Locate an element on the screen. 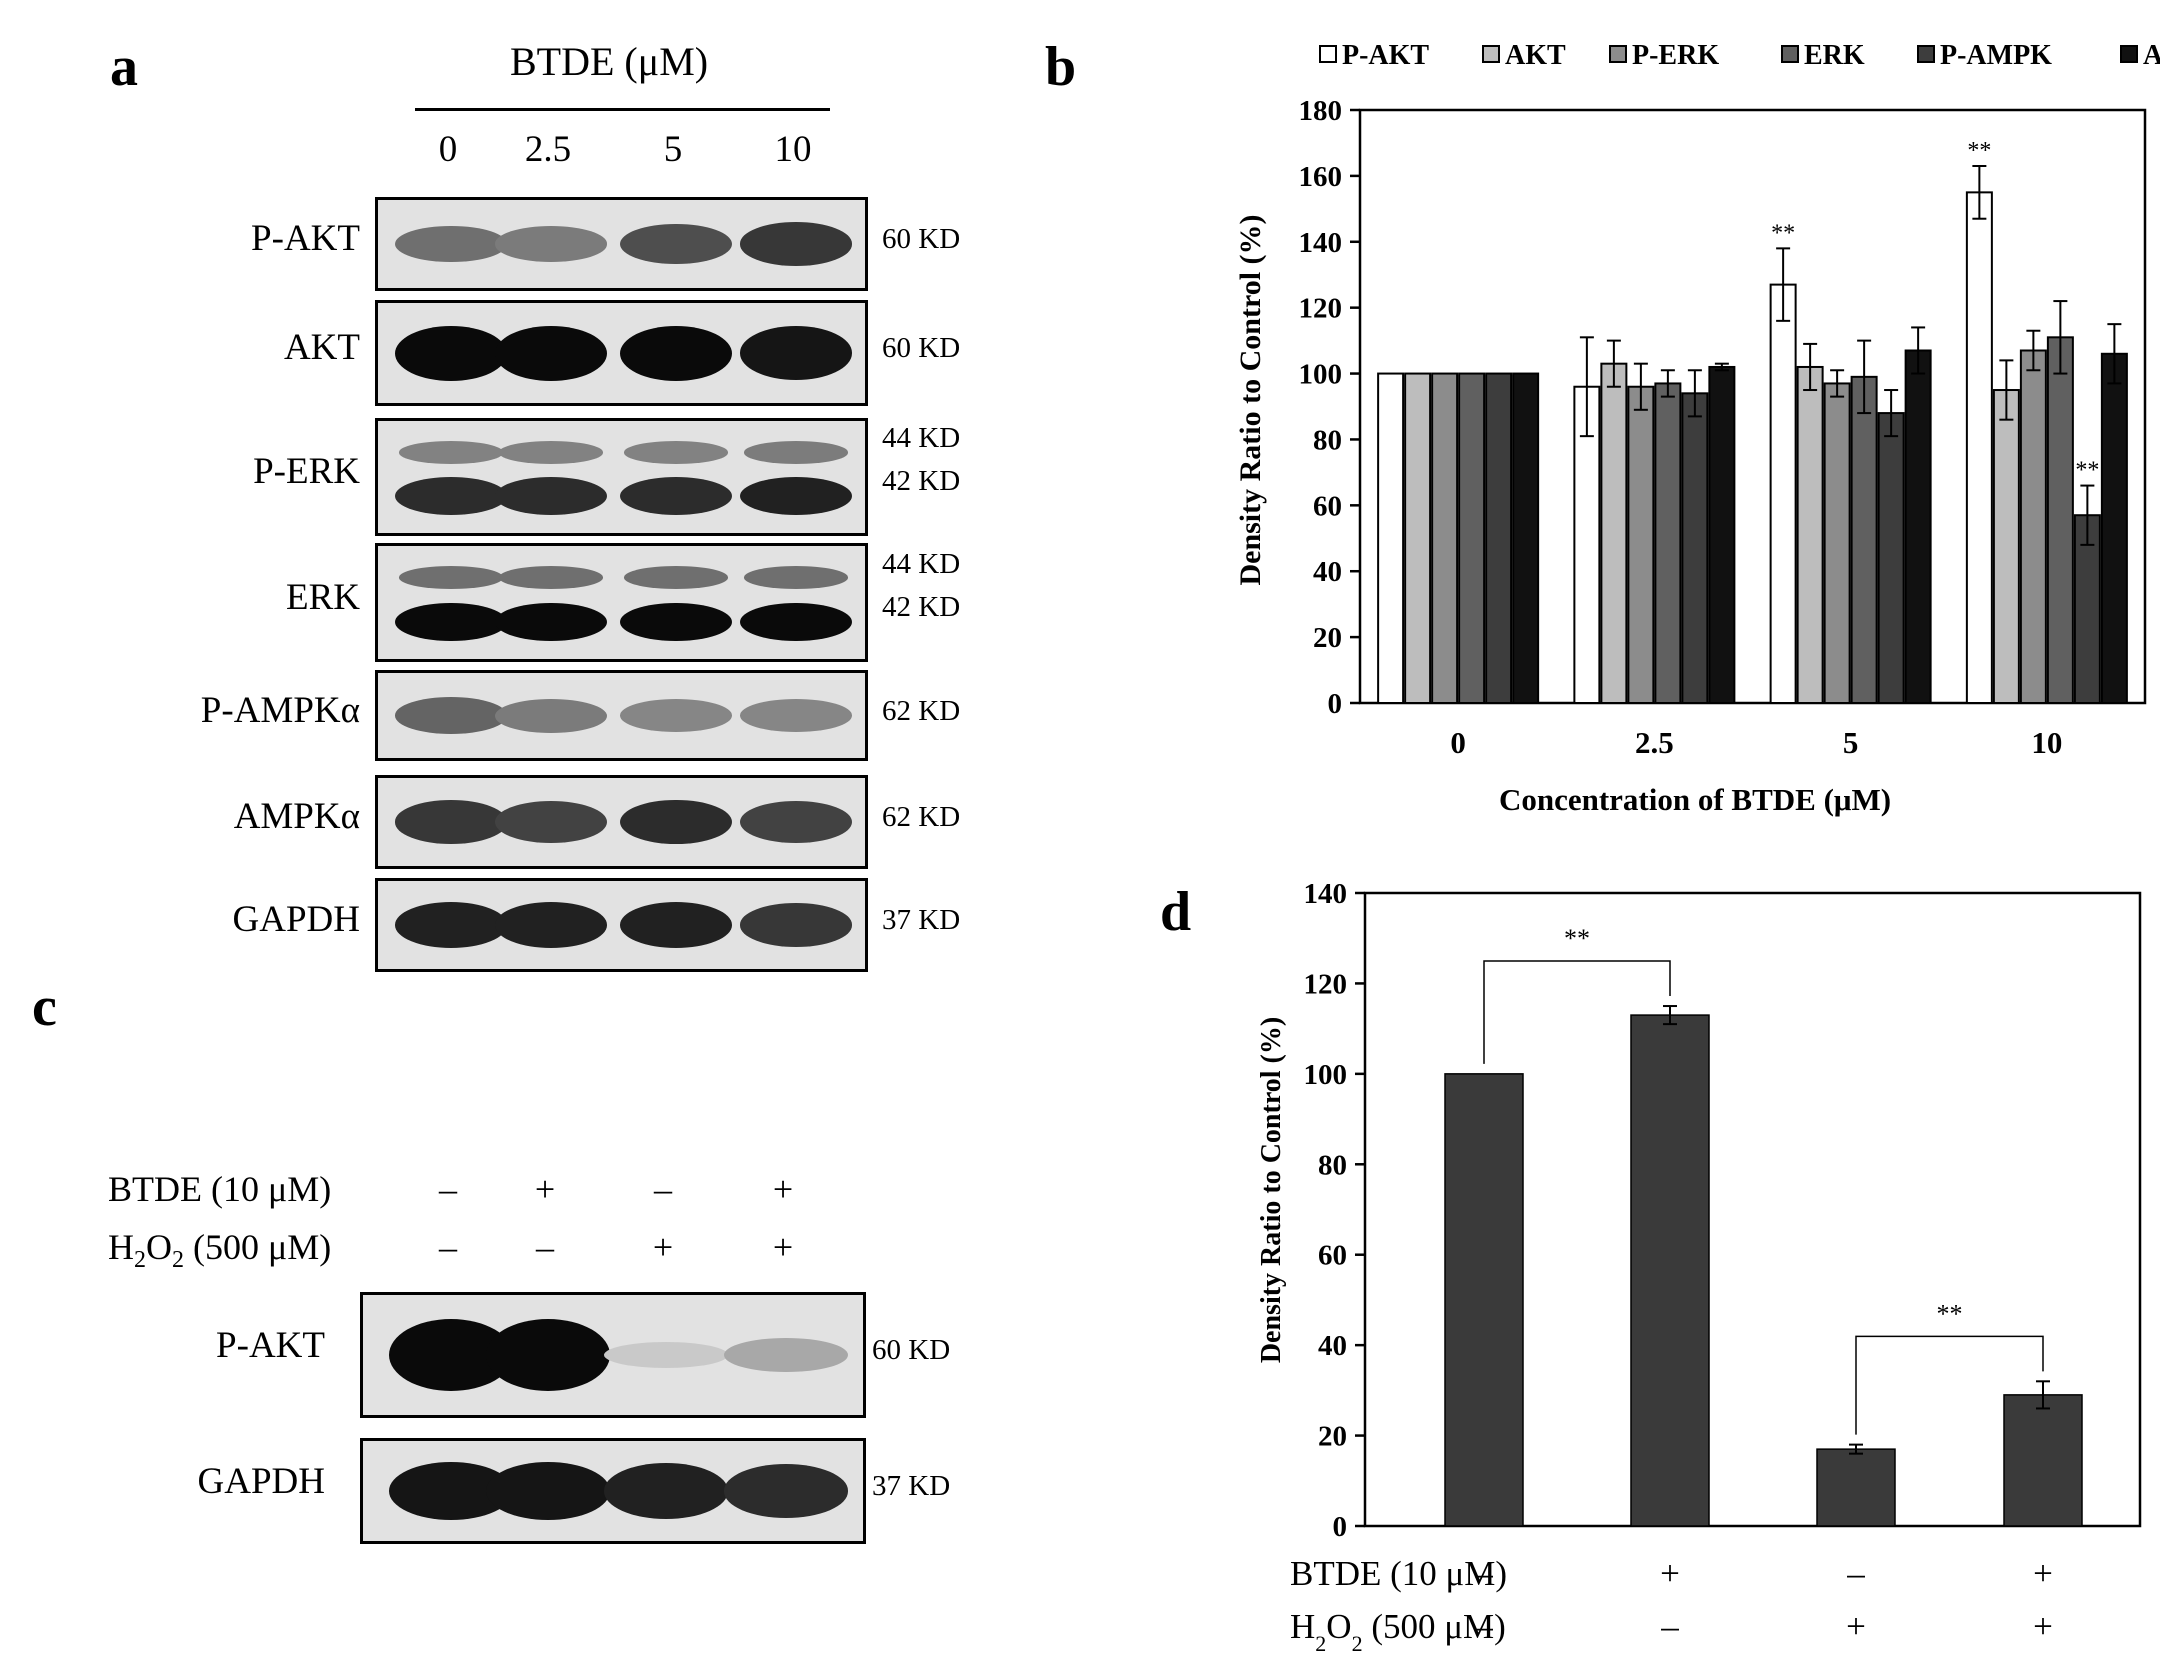 The image size is (2170, 1671). blot-label: GAPDH is located at coordinates (261, 1481).